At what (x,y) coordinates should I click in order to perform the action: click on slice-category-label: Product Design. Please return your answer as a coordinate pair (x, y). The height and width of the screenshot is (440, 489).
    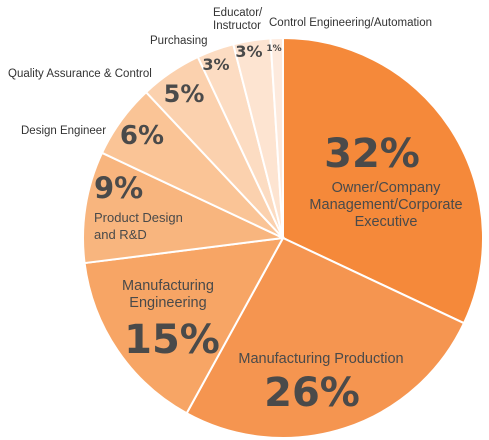
    Looking at the image, I should click on (138, 217).